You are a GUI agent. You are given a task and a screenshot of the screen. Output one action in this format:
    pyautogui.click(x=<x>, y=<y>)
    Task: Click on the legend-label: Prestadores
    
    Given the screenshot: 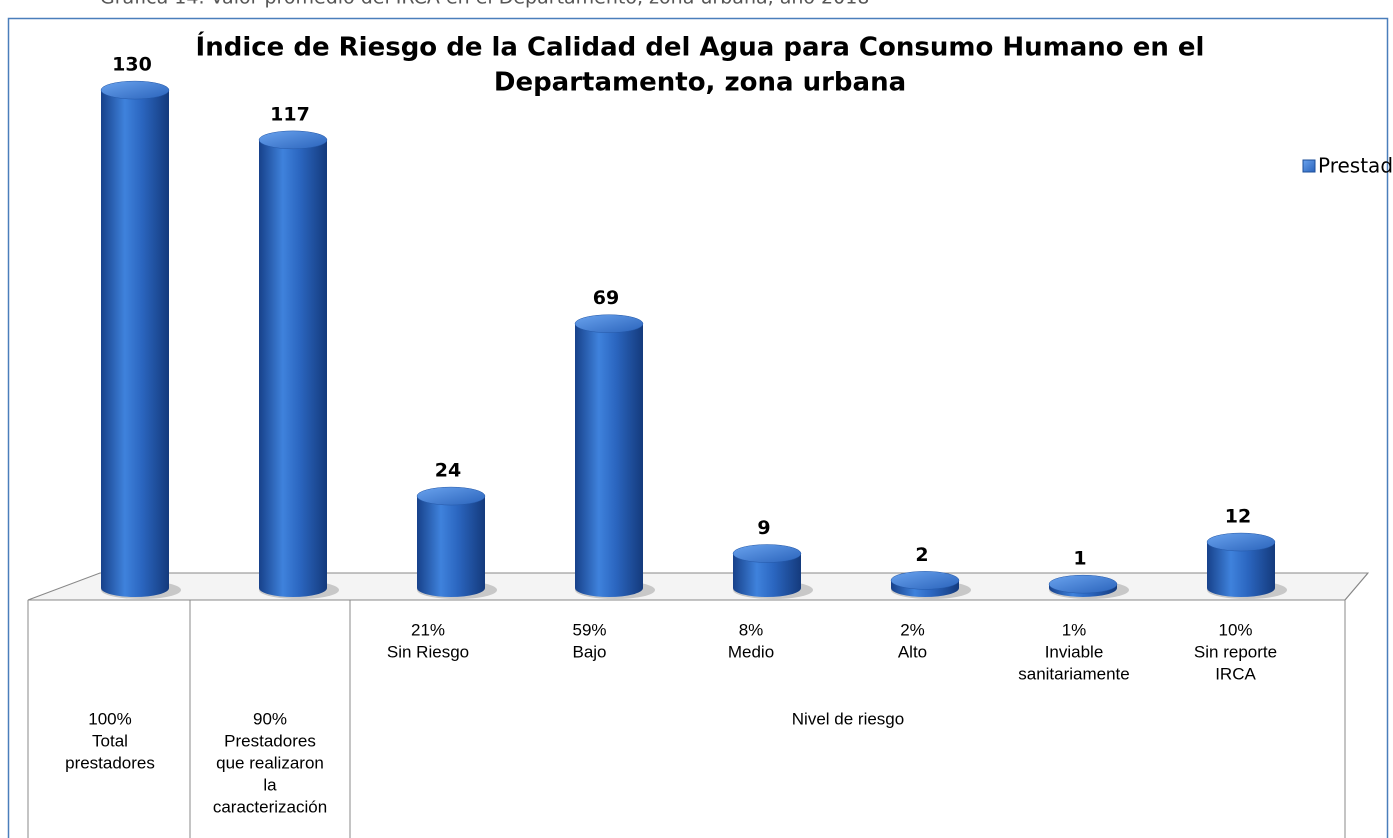 What is the action you would take?
    pyautogui.click(x=1355, y=166)
    